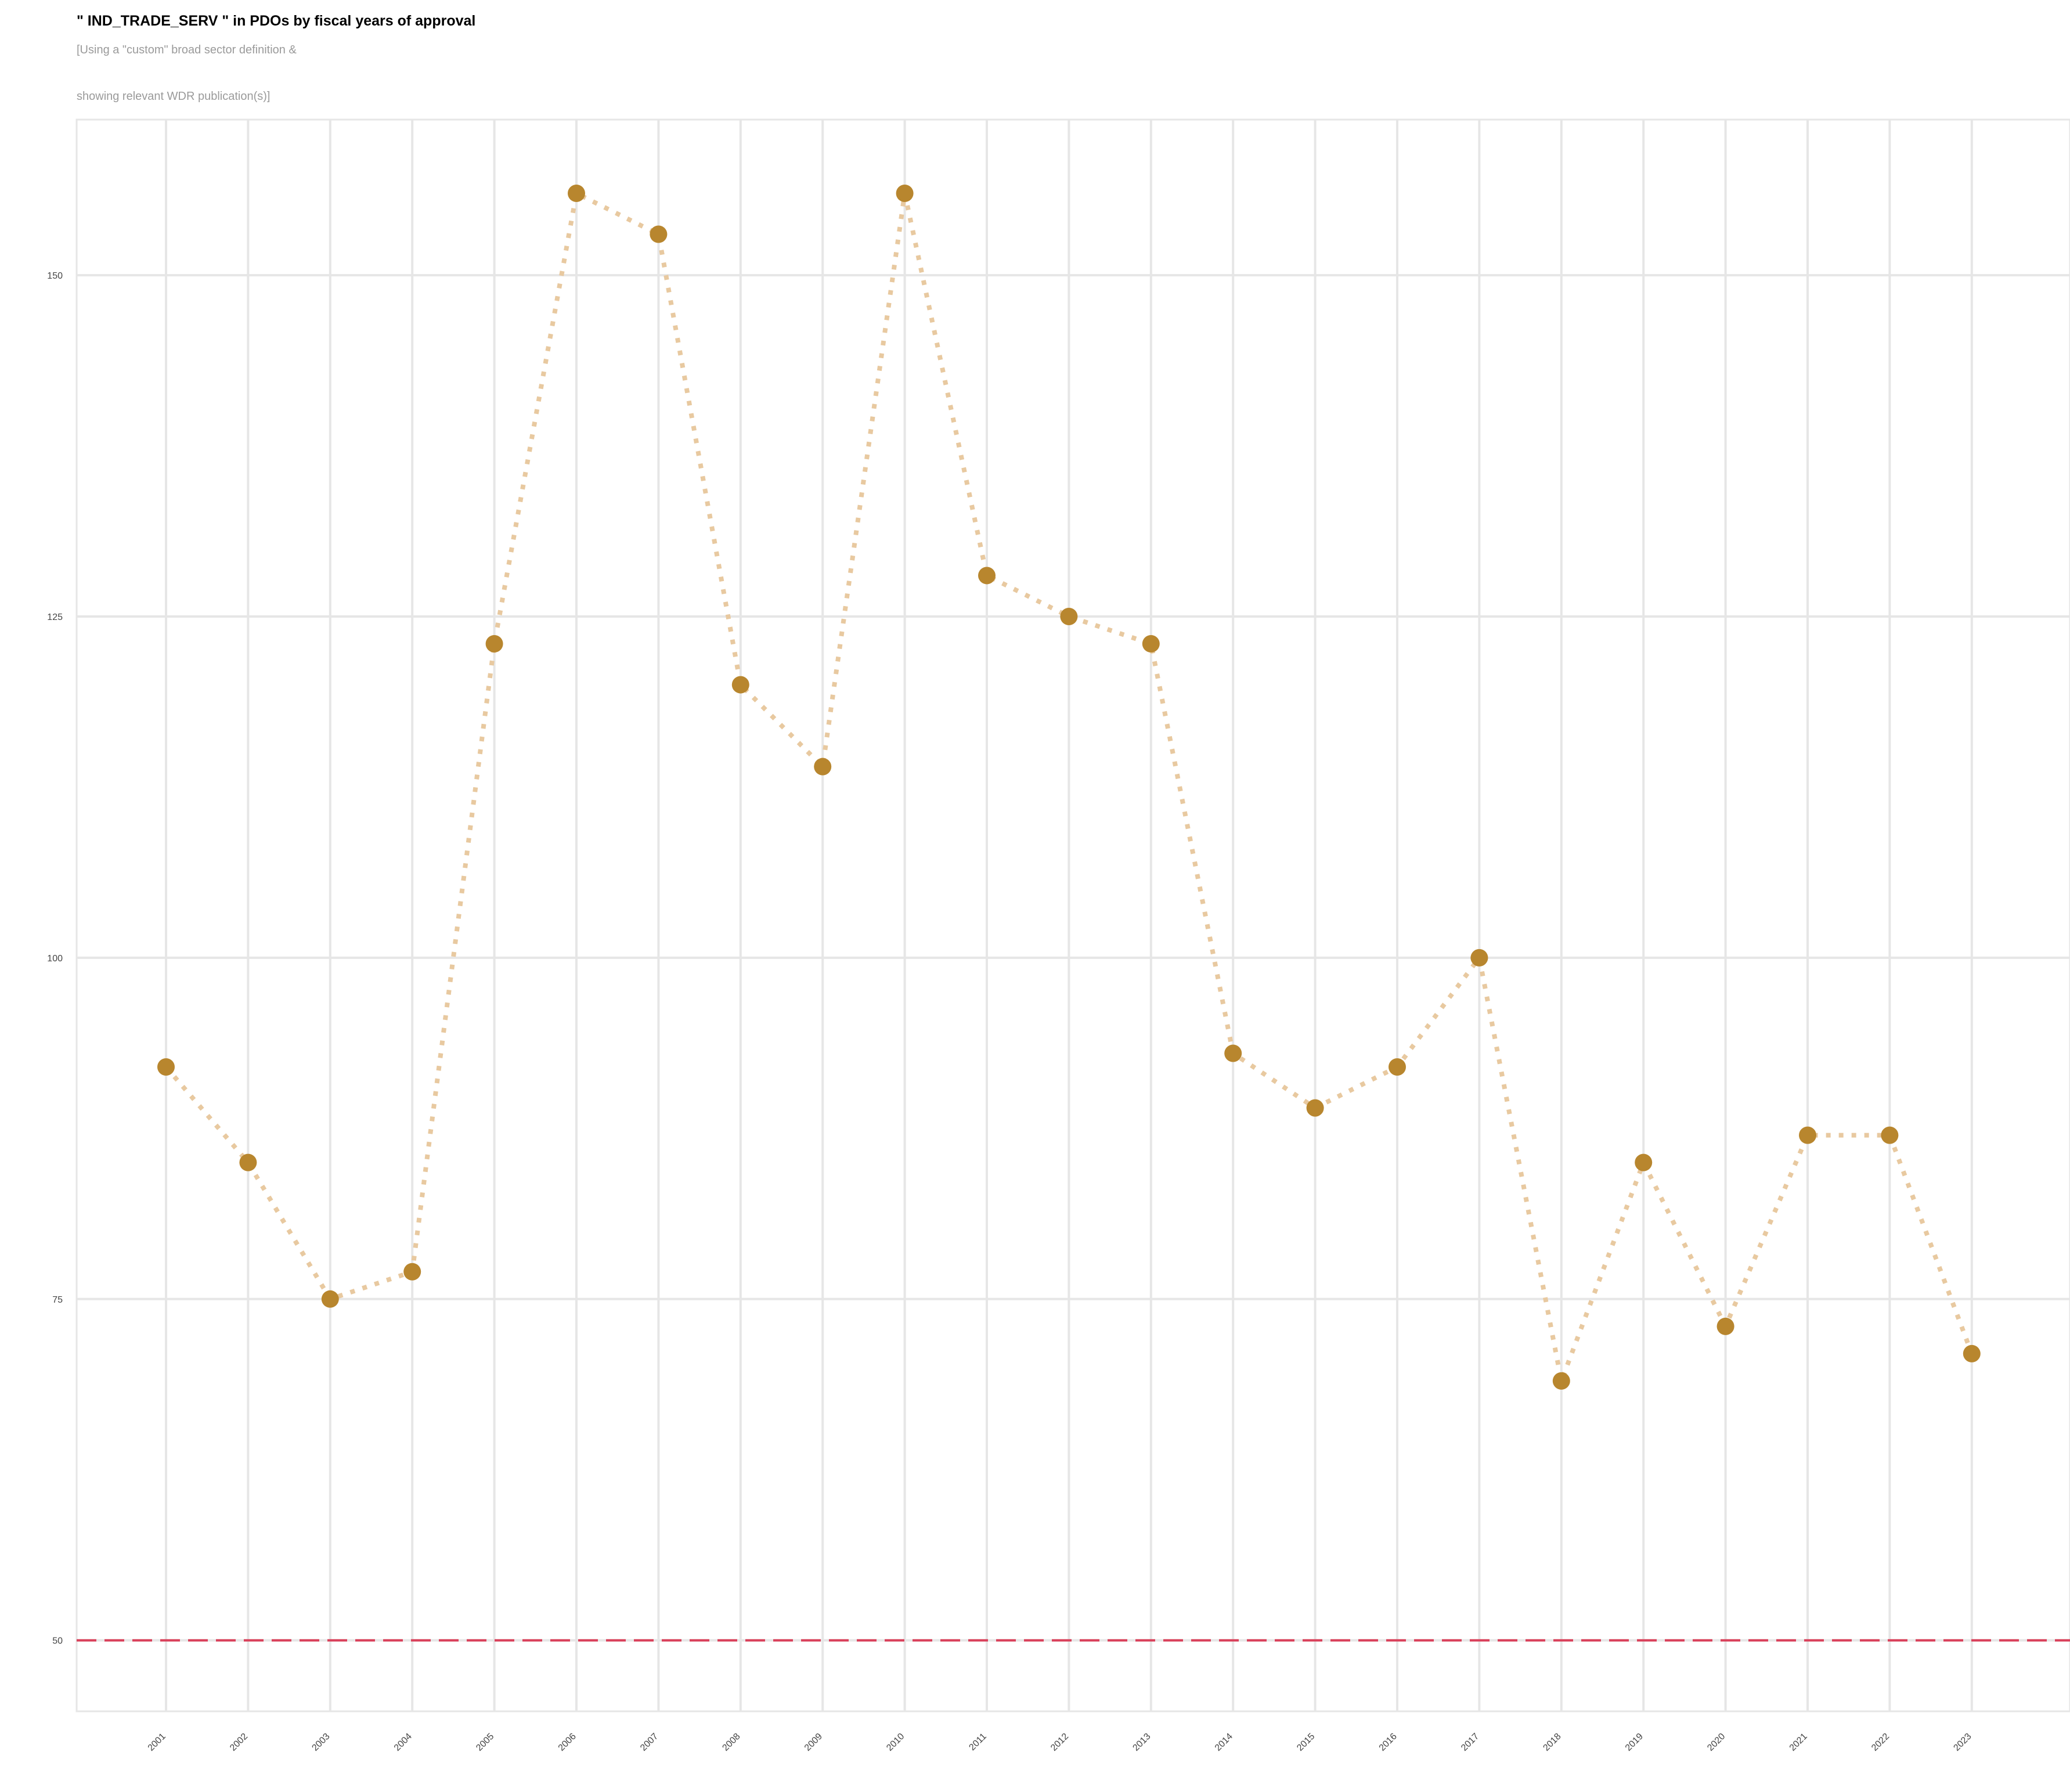  I want to click on data-point-2021, so click(1807, 1135).